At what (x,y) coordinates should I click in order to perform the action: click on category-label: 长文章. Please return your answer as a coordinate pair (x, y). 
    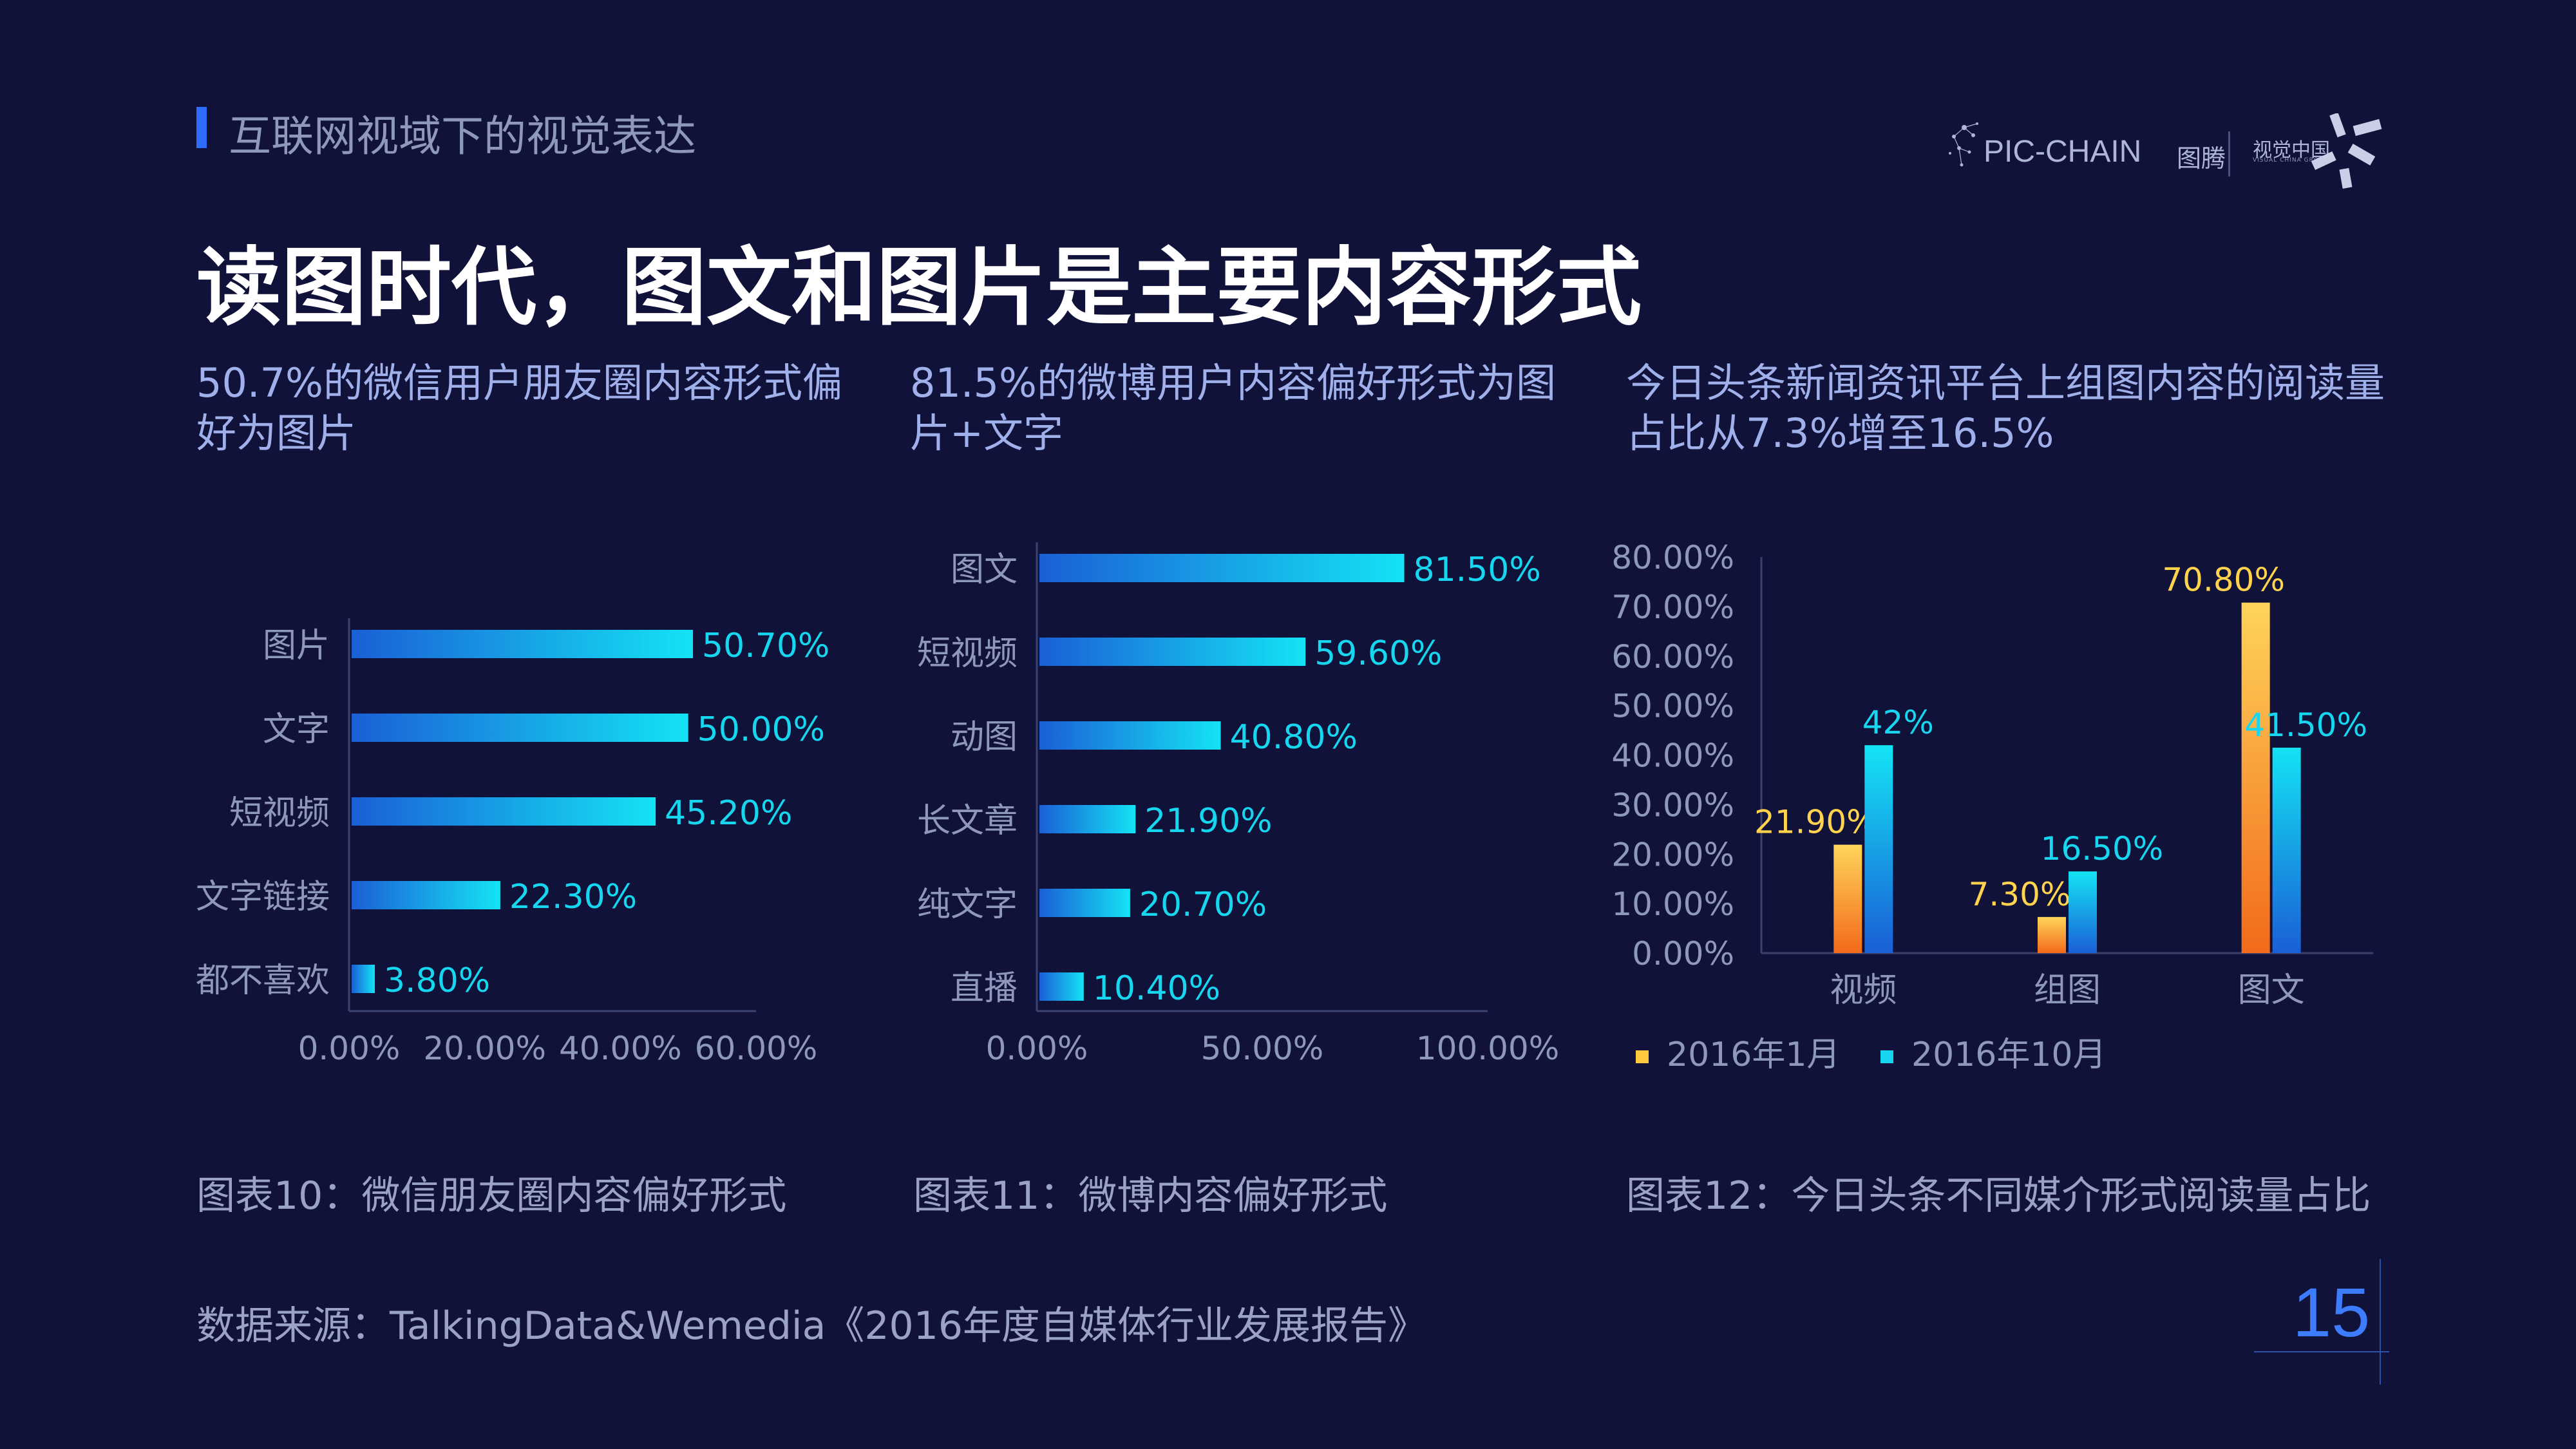
    Looking at the image, I should click on (968, 821).